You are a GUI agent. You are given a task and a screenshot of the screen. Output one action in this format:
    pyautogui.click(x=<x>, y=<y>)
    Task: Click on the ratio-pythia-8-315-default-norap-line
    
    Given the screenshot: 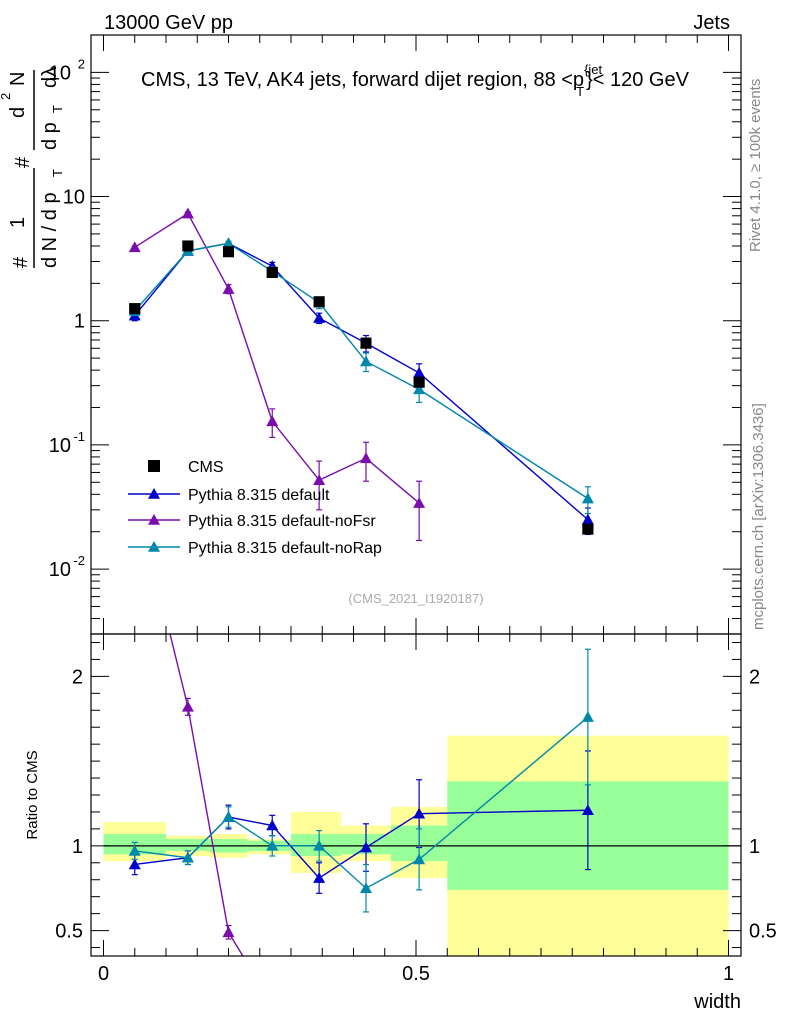 What is the action you would take?
    pyautogui.click(x=361, y=803)
    